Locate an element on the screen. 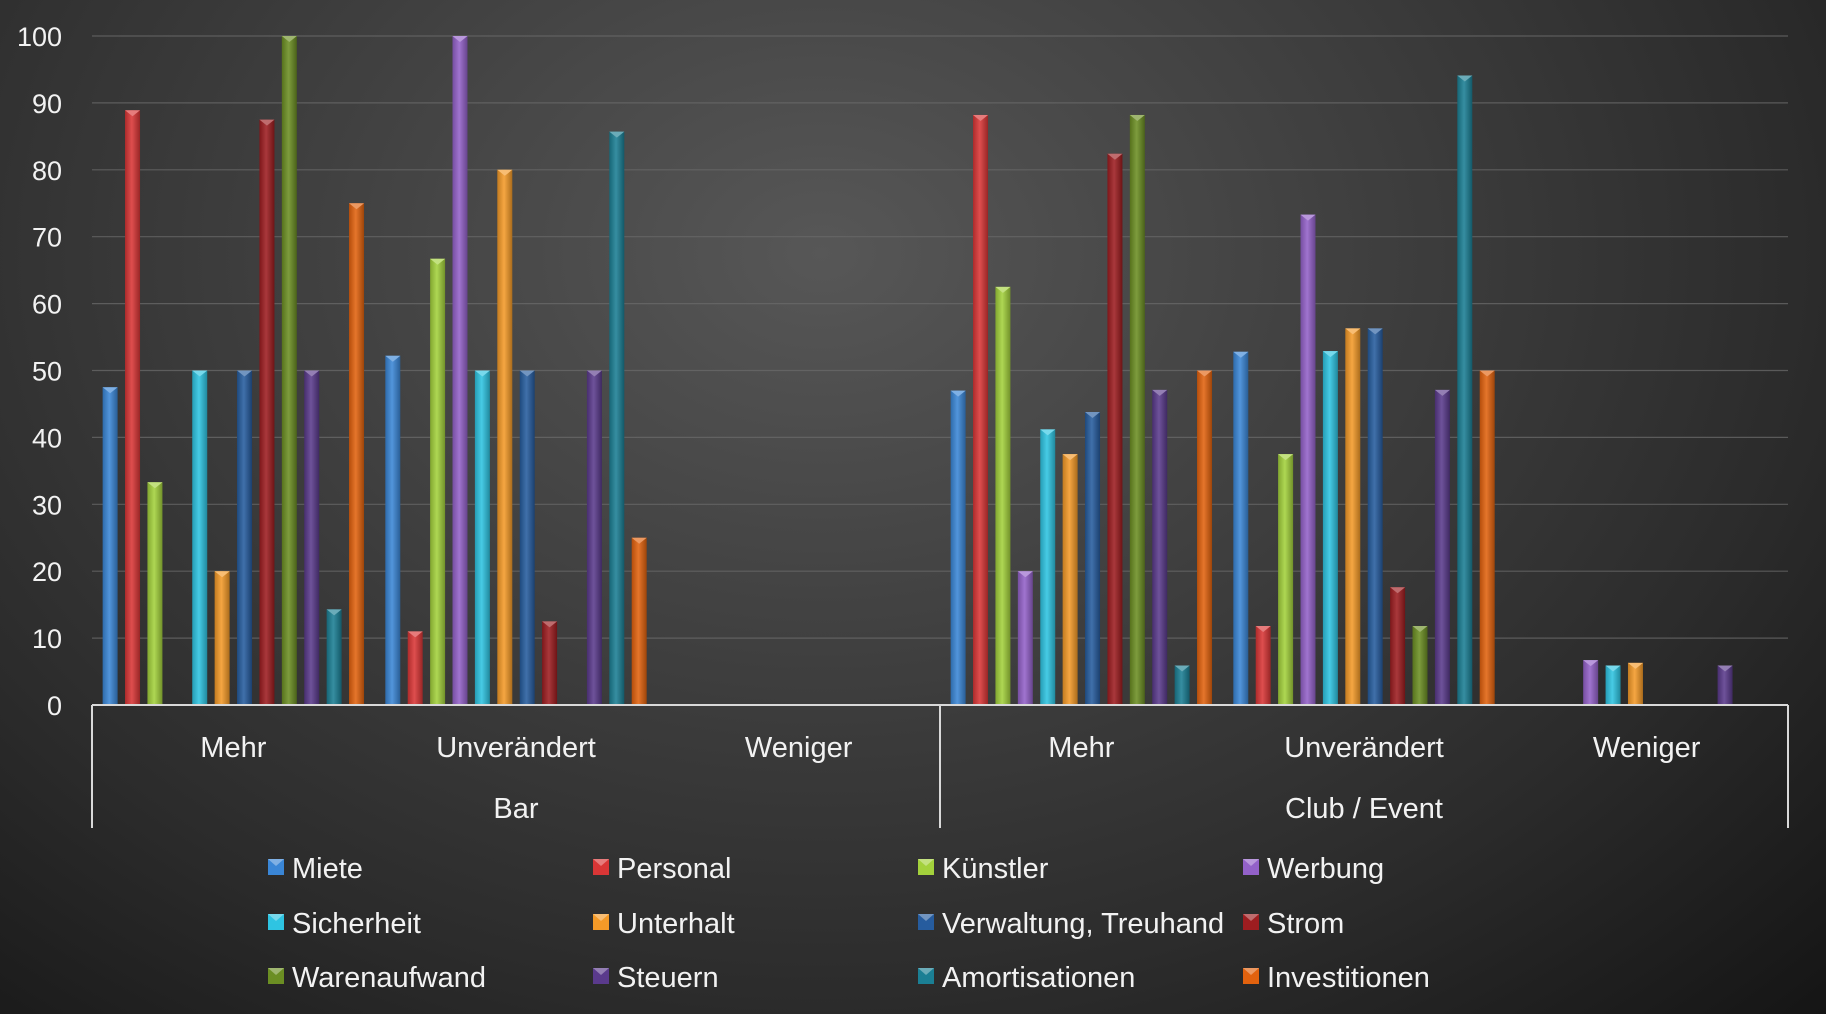 Image resolution: width=1826 pixels, height=1014 pixels. legend-label: Künstler is located at coordinates (995, 869).